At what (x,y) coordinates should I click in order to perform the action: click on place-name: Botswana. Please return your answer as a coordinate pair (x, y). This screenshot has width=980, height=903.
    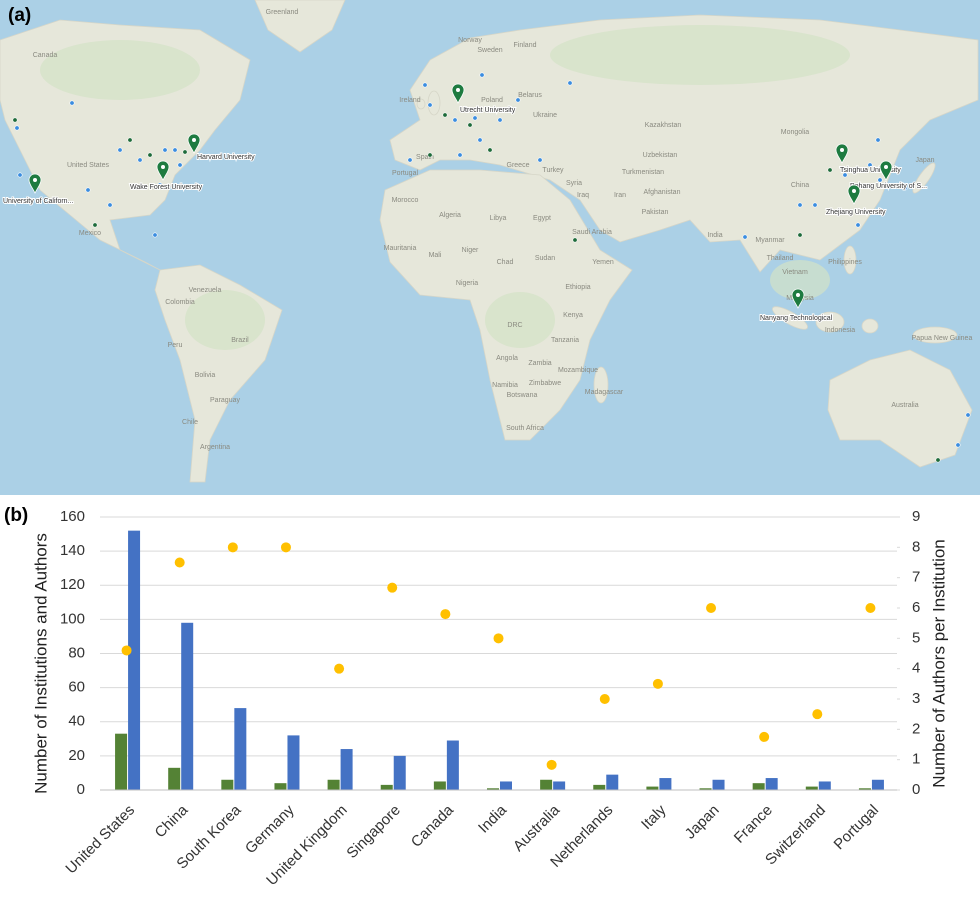
    Looking at the image, I should click on (522, 395).